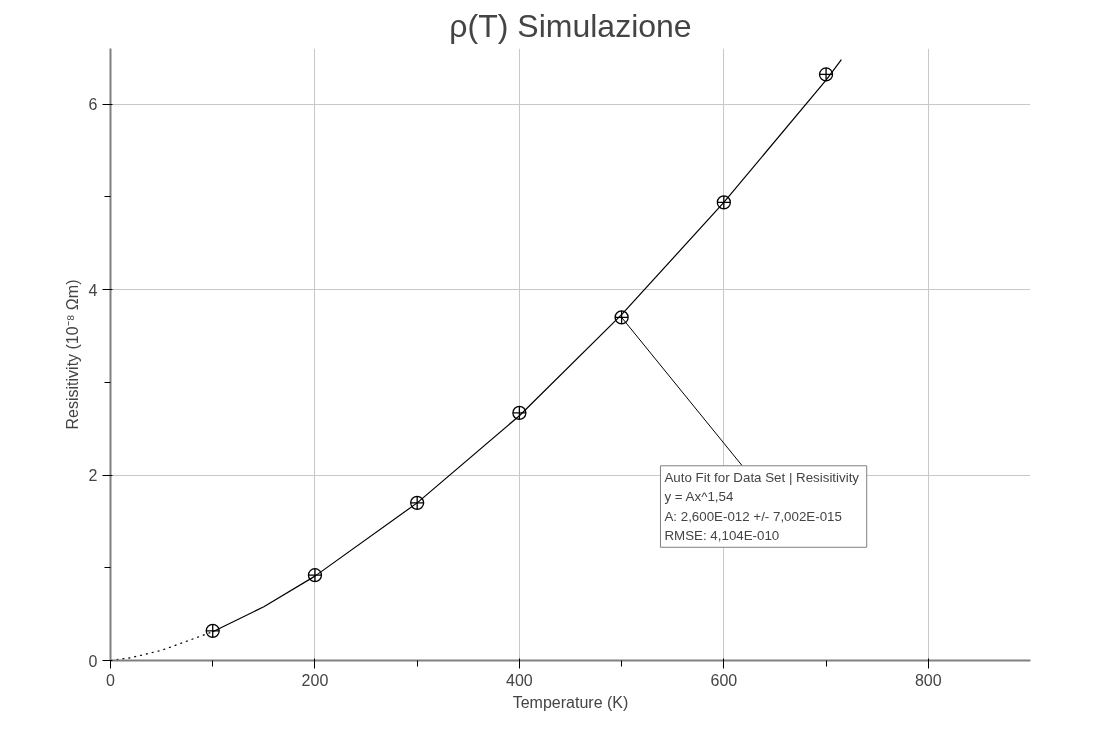 This screenshot has height=750, width=1112. Describe the element at coordinates (93, 476) in the screenshot. I see `y-tick-label: 2` at that location.